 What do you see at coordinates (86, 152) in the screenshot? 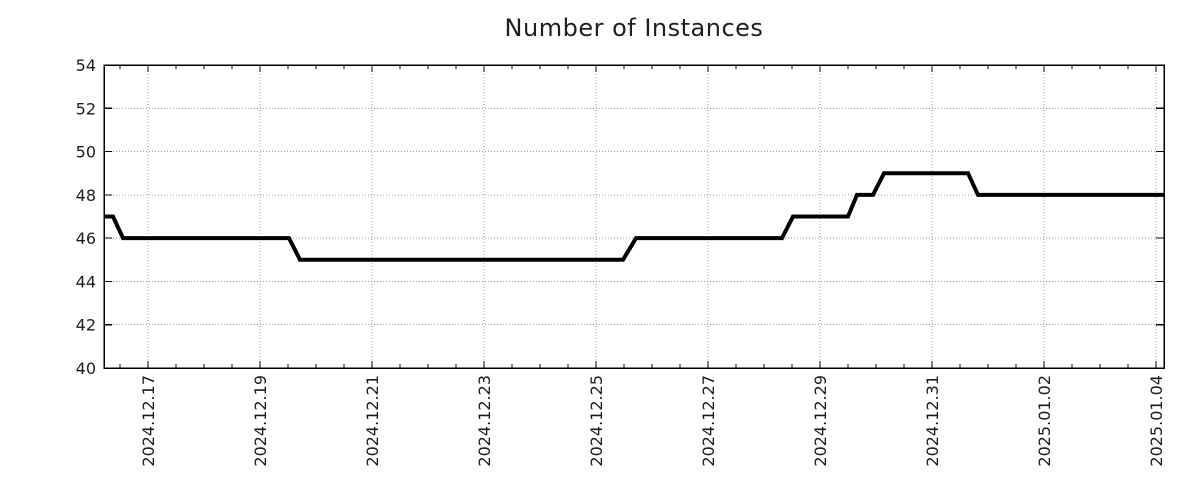
I see `y-tick-label: 50` at bounding box center [86, 152].